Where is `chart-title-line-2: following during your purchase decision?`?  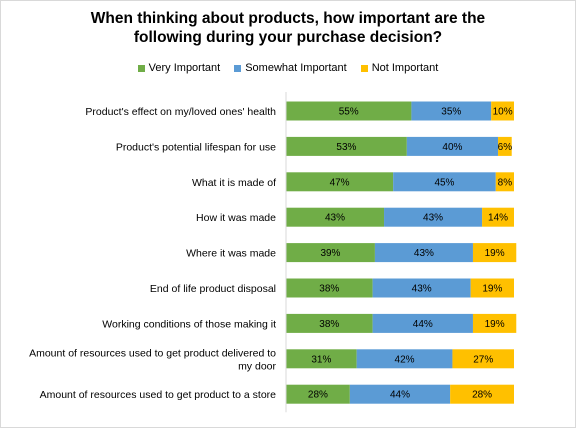 chart-title-line-2: following during your purchase decision? is located at coordinates (288, 37).